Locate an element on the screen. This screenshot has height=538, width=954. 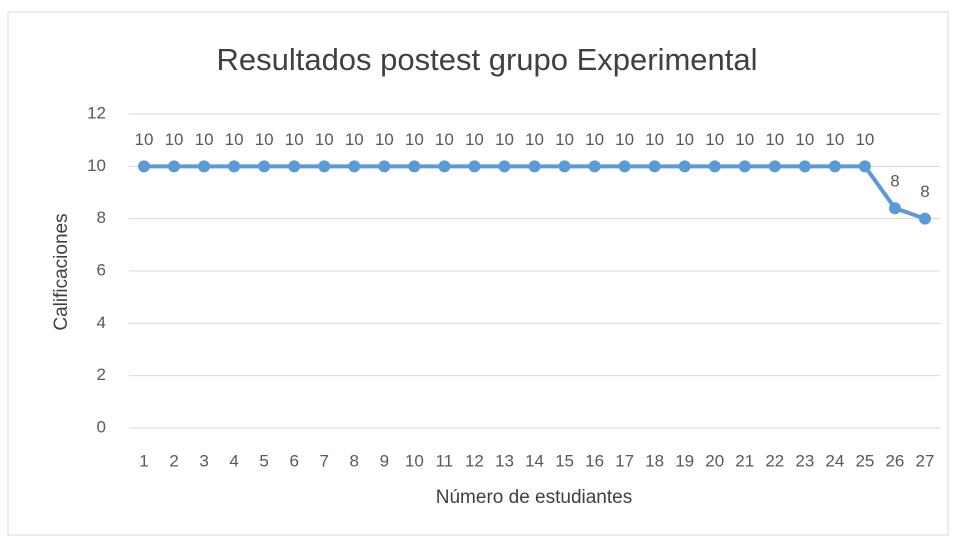
chart-title: Resultados postest grupo Experimental is located at coordinates (486, 59).